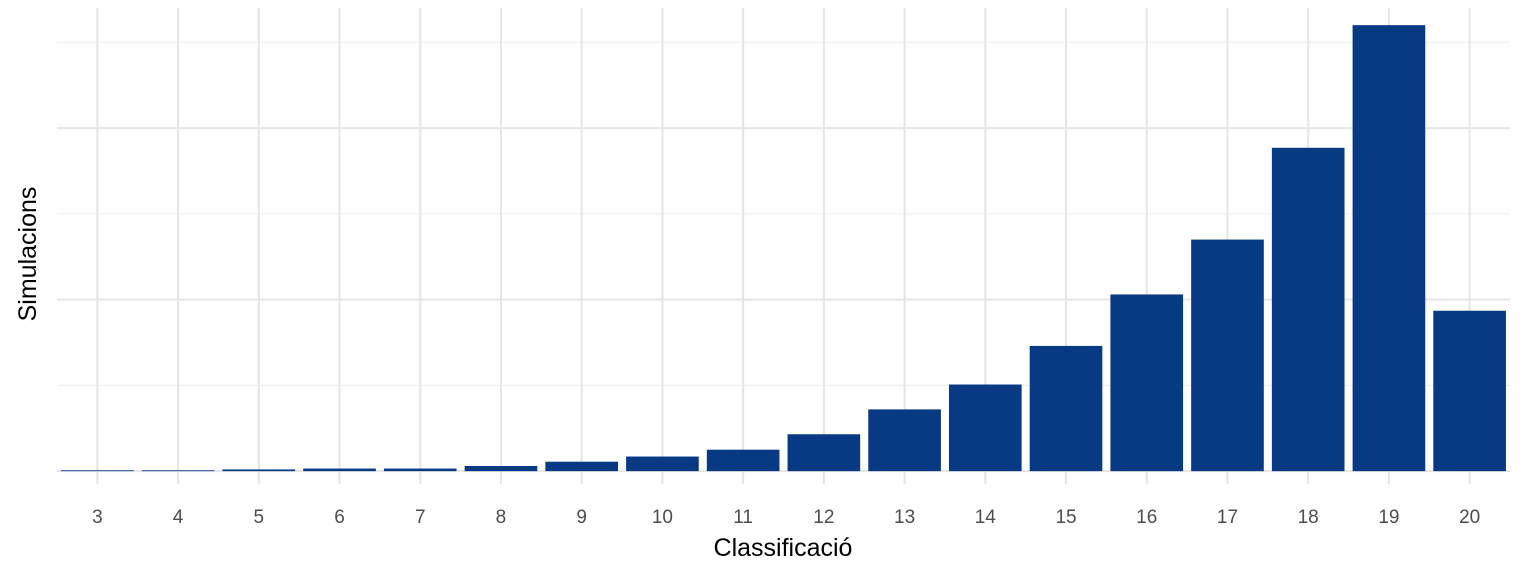 The width and height of the screenshot is (1536, 576). What do you see at coordinates (1065, 517) in the screenshot?
I see `x-tick-label: 15` at bounding box center [1065, 517].